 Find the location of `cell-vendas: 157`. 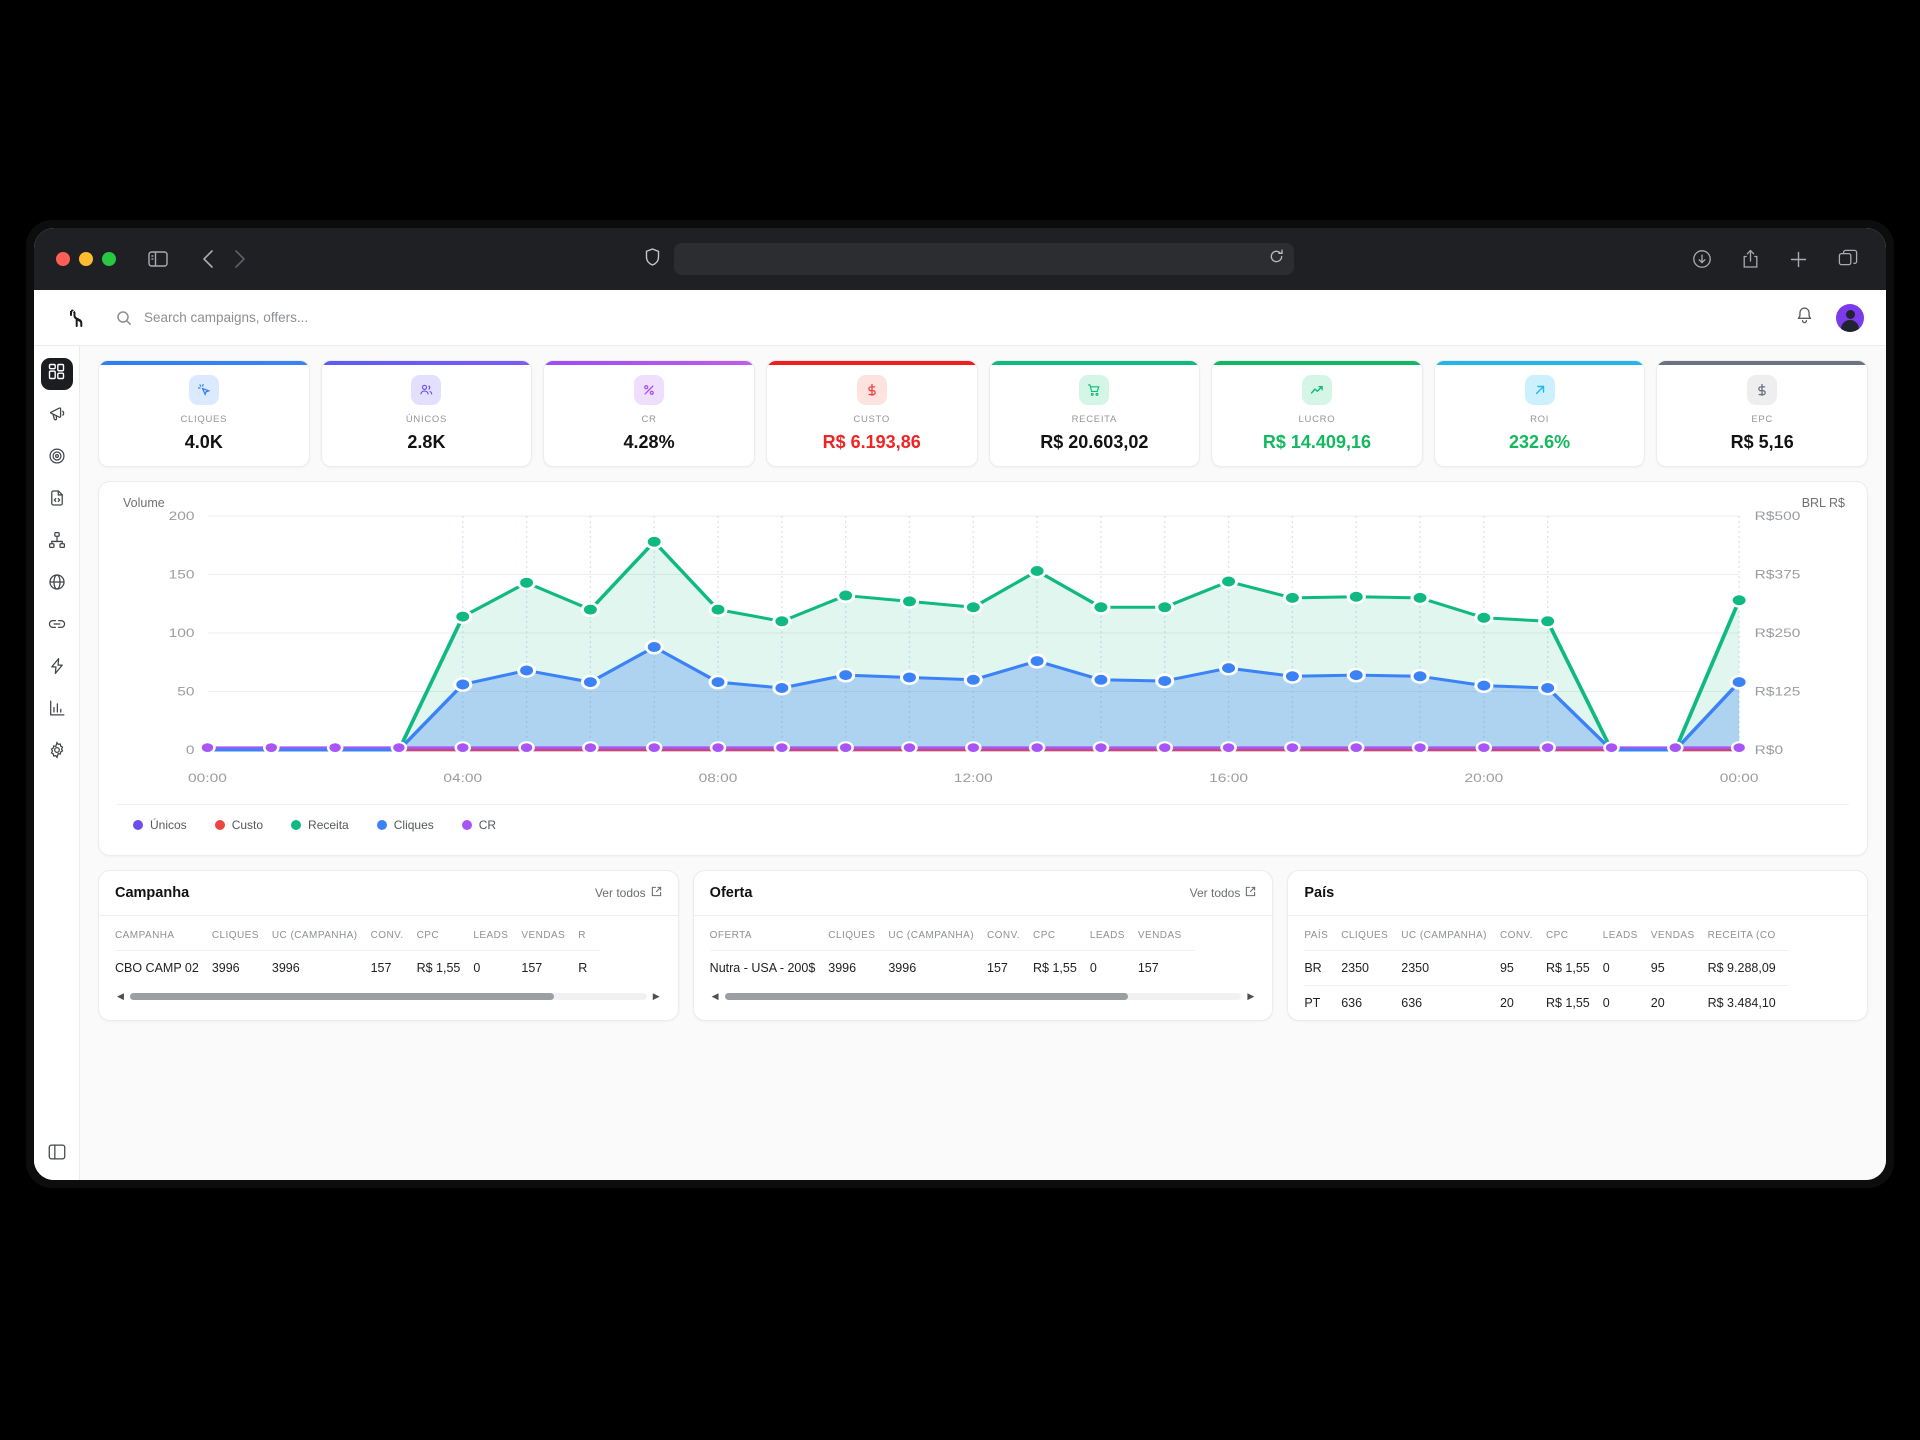

cell-vendas: 157 is located at coordinates (1166, 967).